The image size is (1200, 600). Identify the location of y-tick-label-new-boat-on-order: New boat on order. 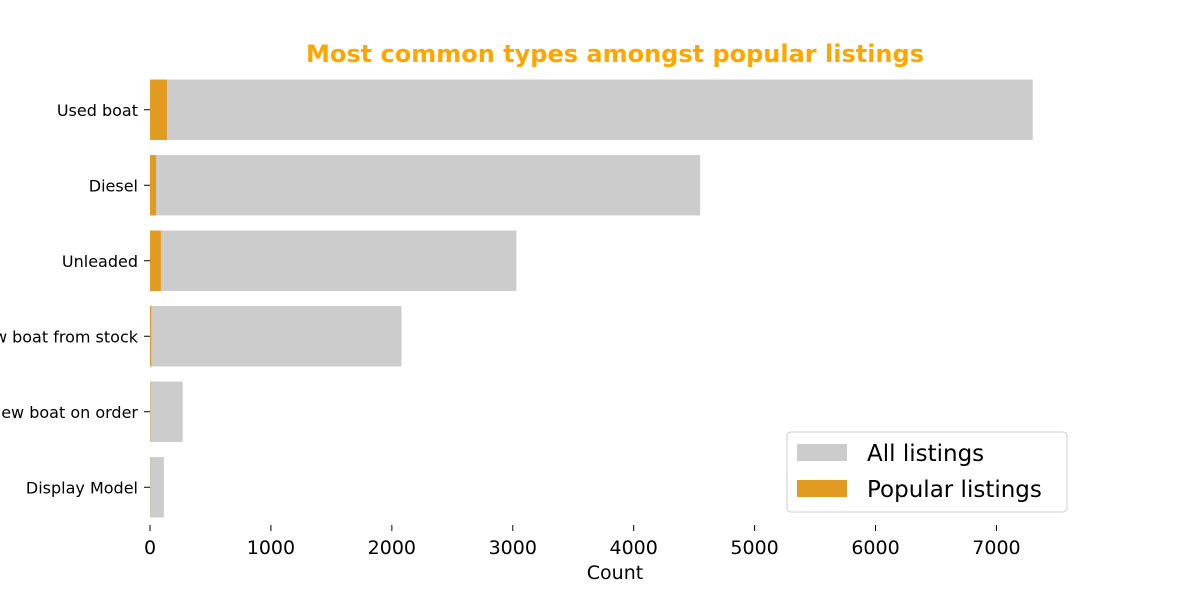
(69, 412).